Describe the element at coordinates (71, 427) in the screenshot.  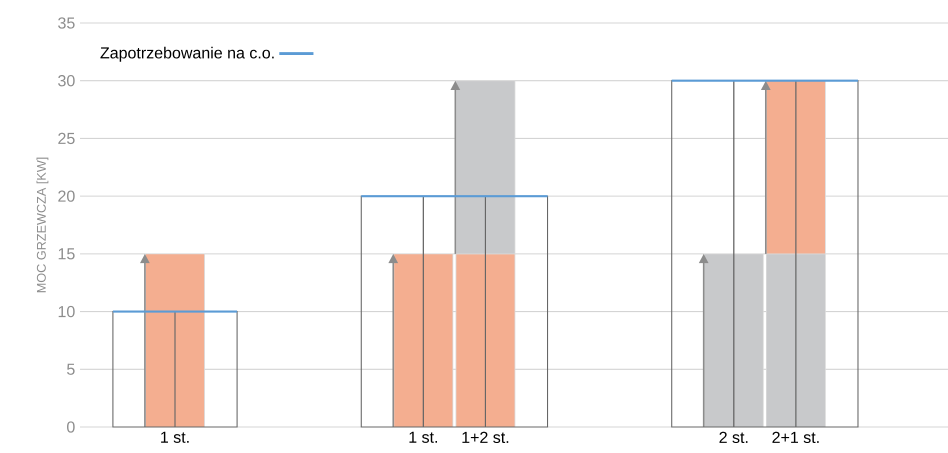
I see `y-tick-label: 0` at that location.